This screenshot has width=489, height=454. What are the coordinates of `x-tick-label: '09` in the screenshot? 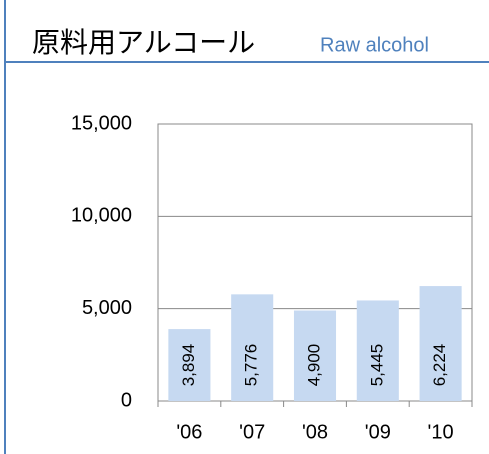 It's located at (378, 432).